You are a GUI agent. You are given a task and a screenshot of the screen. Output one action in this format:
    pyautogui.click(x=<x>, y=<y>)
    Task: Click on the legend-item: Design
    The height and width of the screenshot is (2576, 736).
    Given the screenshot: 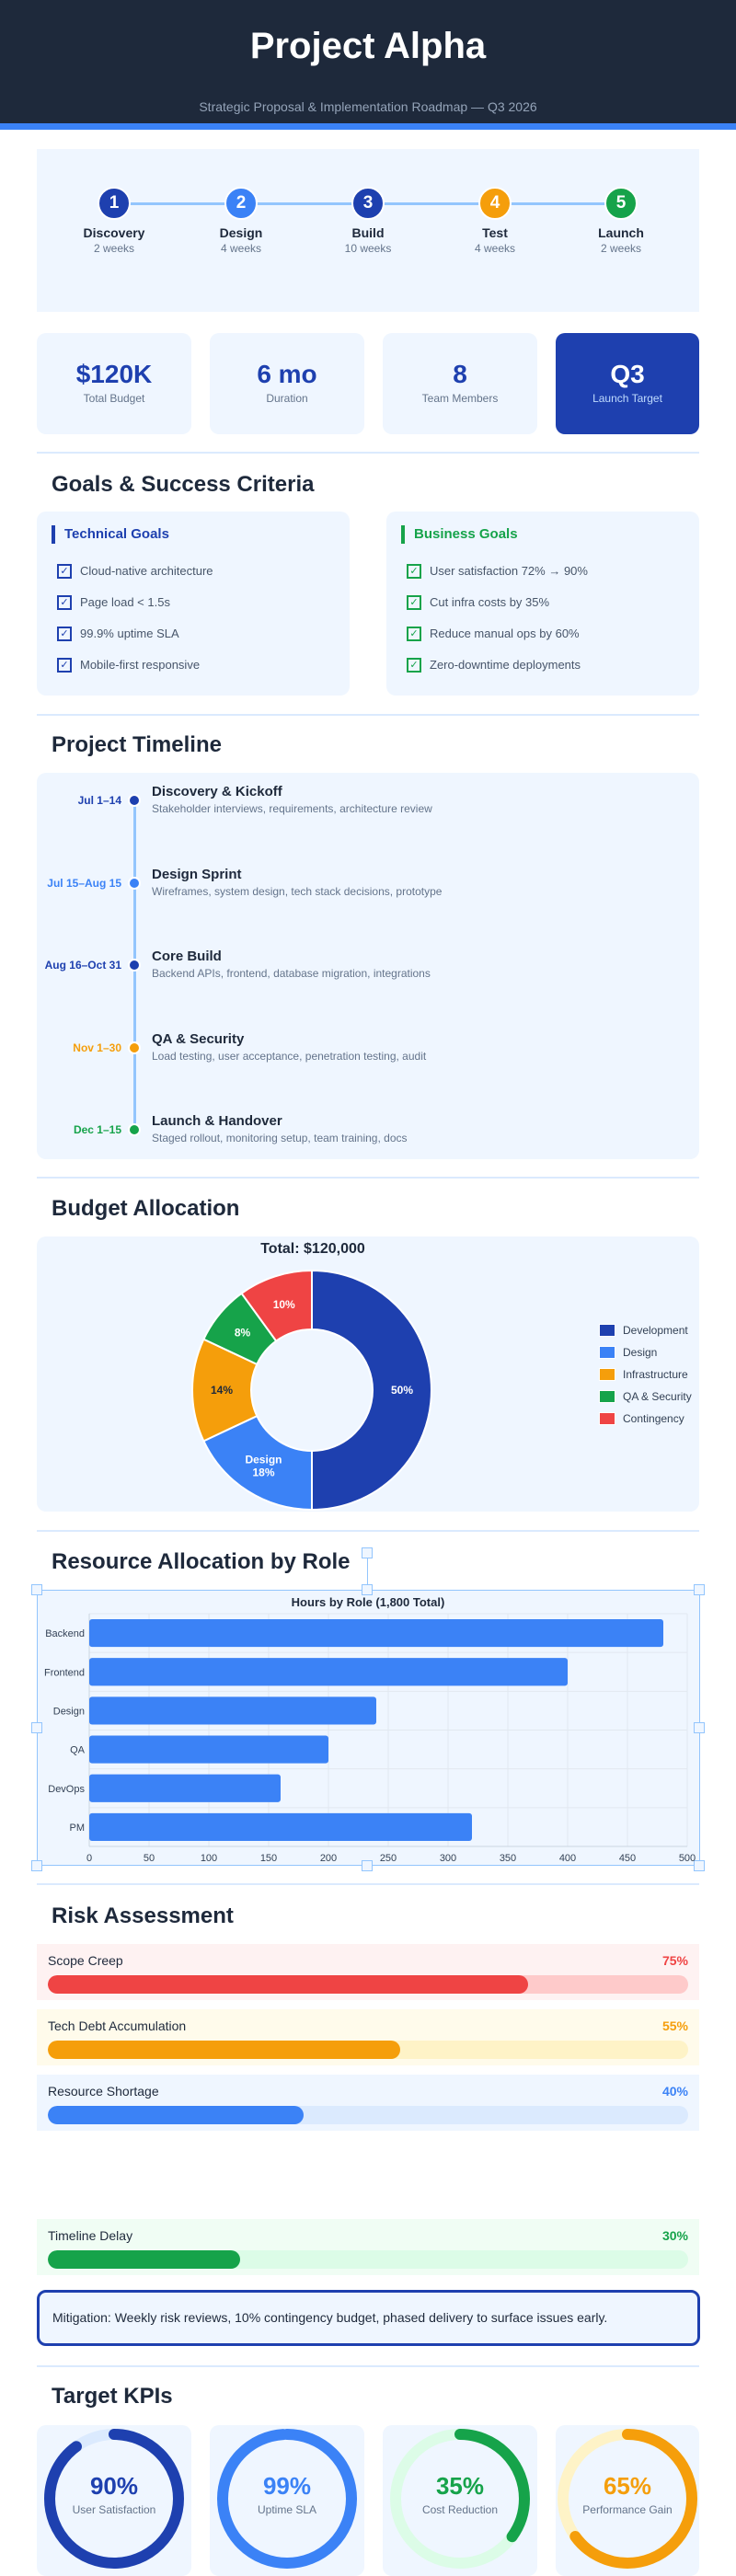 What is the action you would take?
    pyautogui.click(x=628, y=1352)
    